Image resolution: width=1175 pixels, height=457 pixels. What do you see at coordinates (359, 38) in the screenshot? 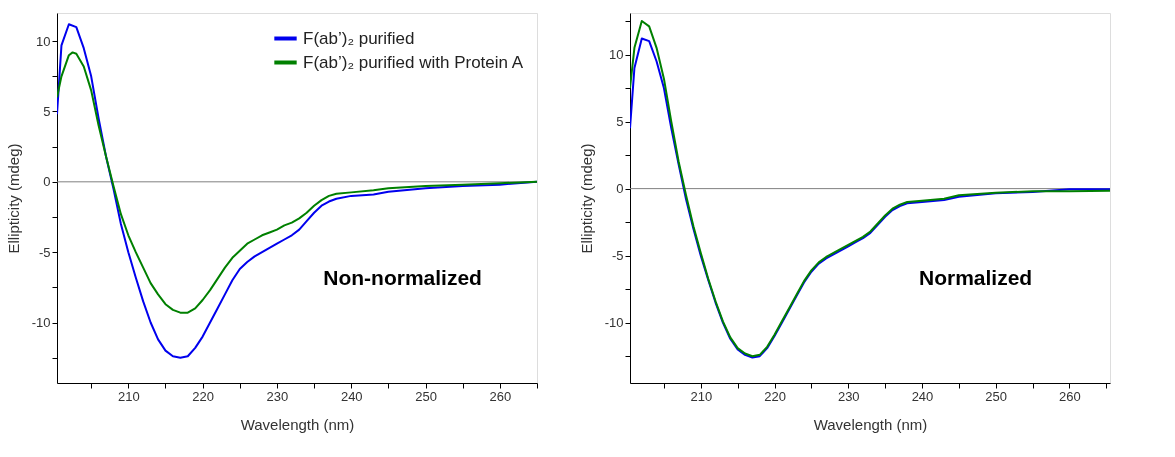
I see `legend-label: F(ab’)₂ purified` at bounding box center [359, 38].